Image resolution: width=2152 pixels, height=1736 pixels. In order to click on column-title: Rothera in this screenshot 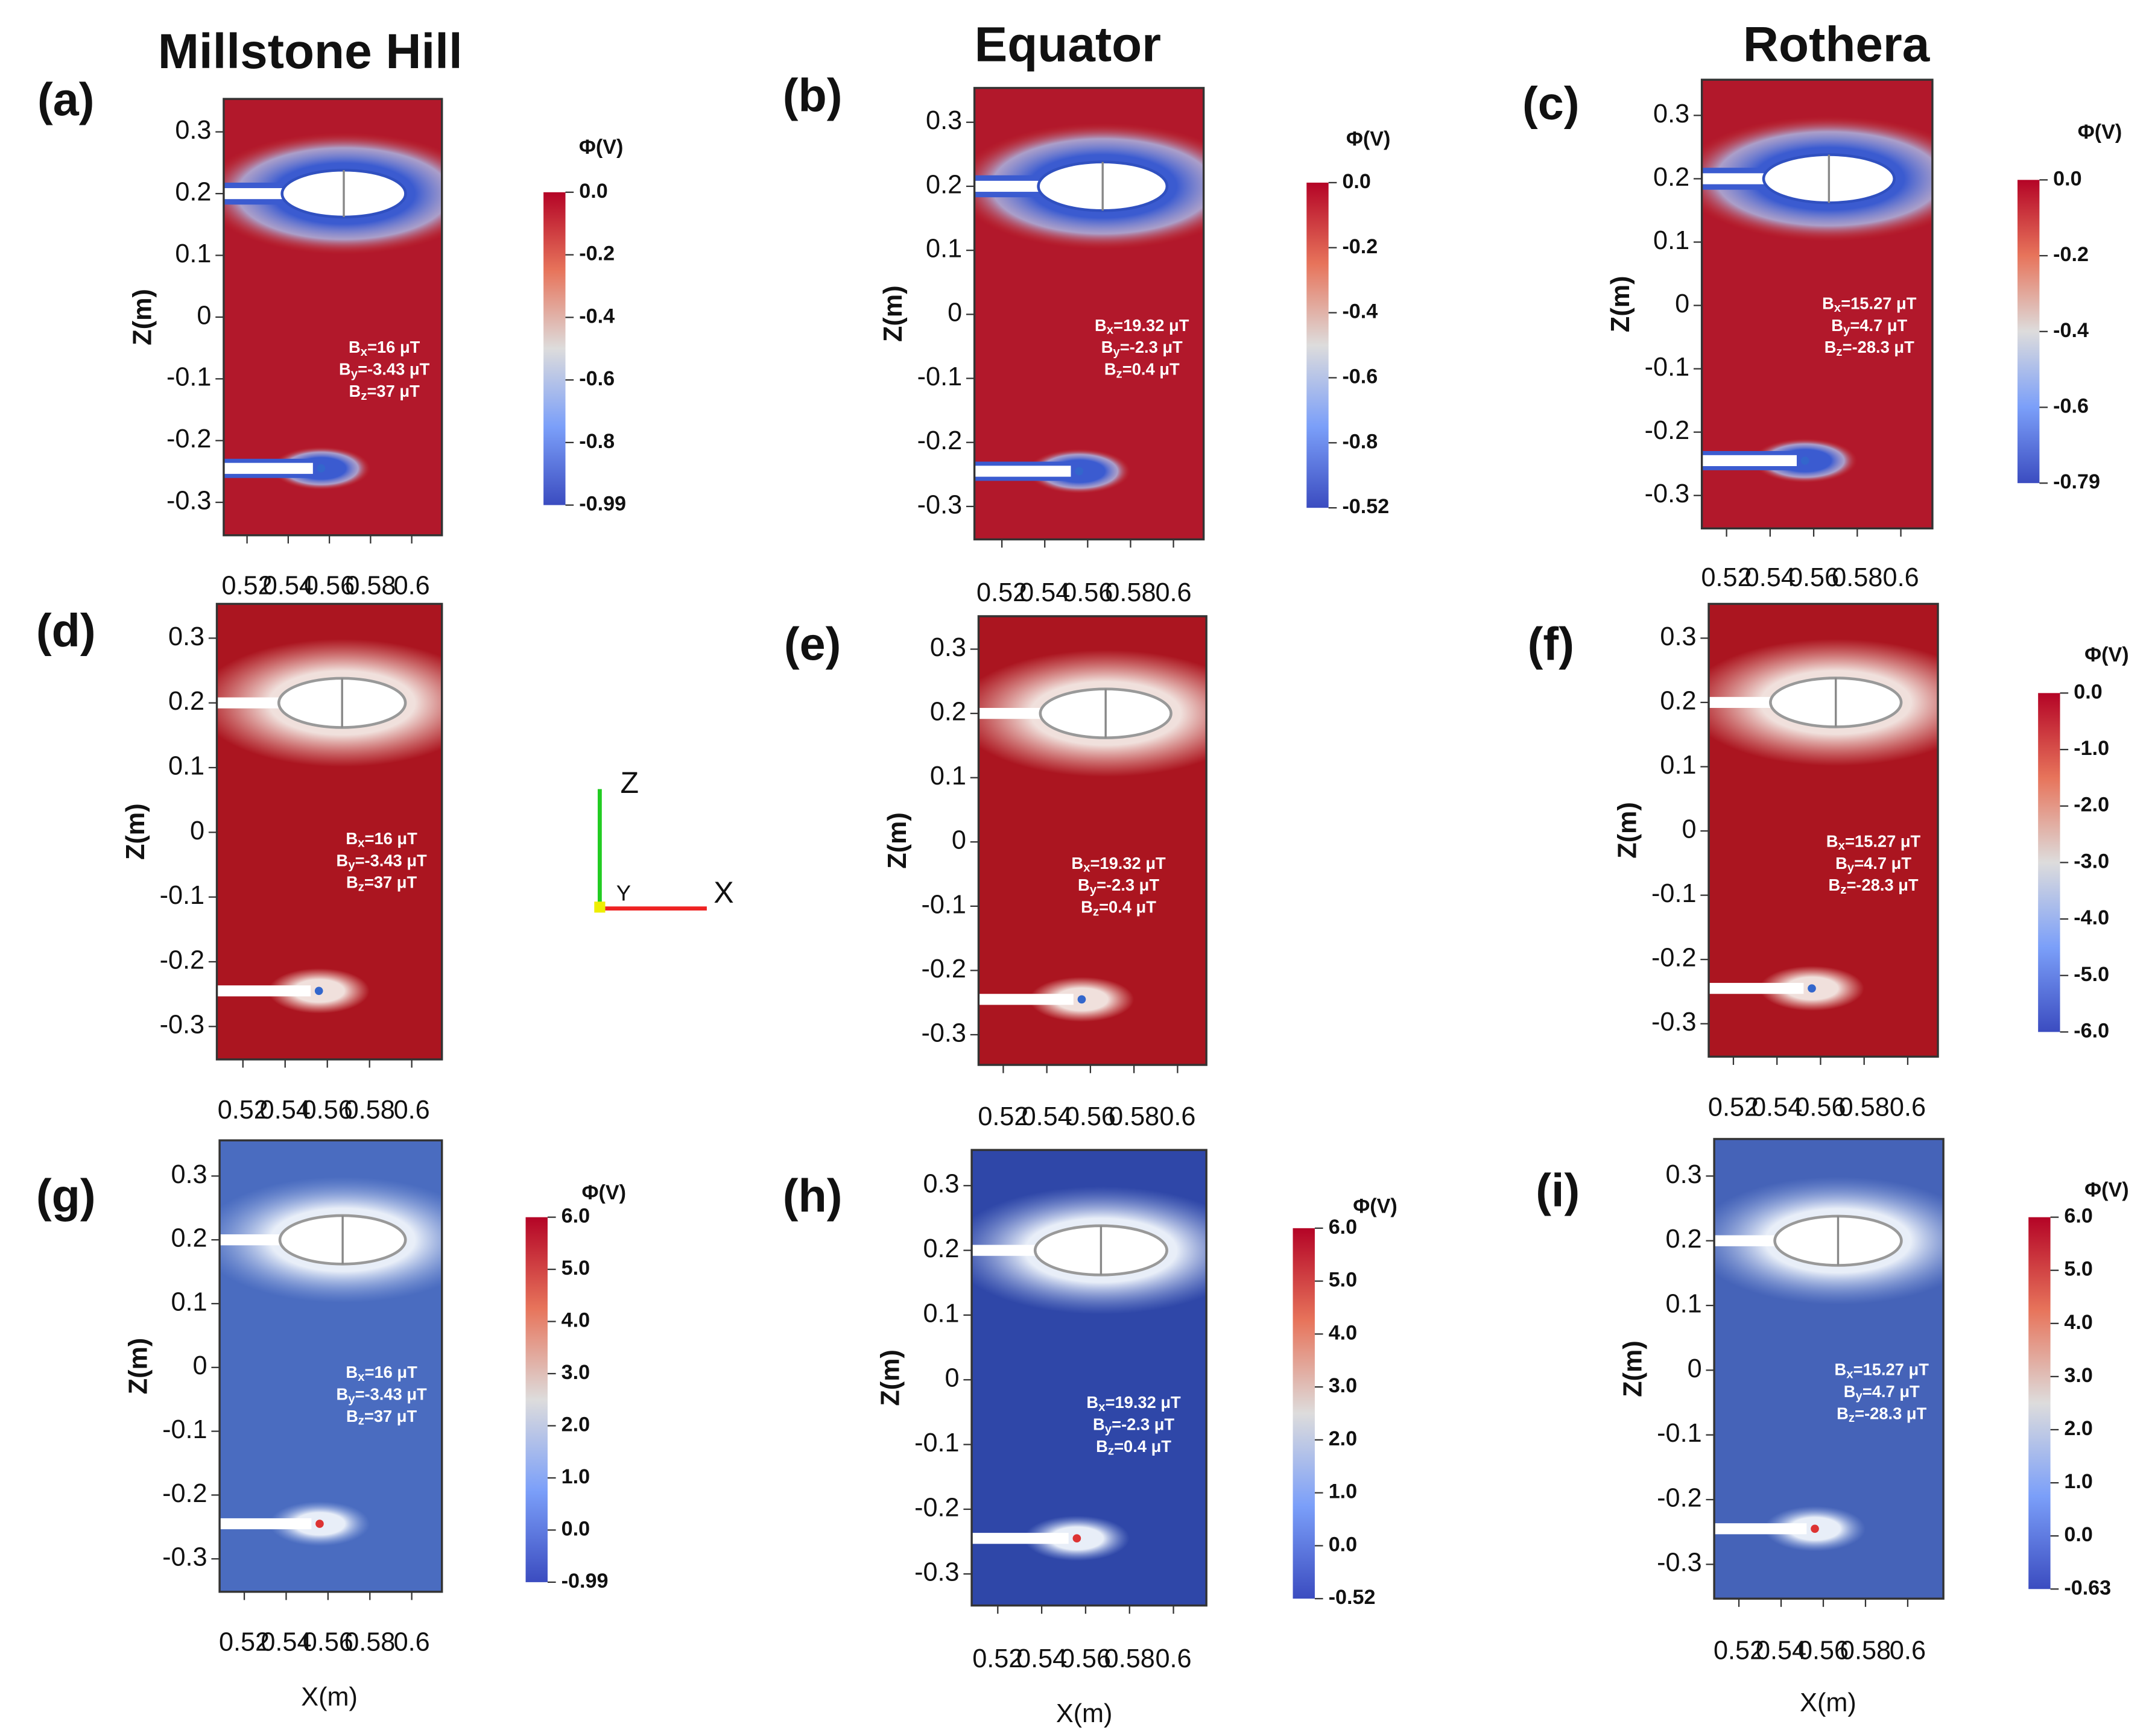, I will do `click(1837, 44)`.